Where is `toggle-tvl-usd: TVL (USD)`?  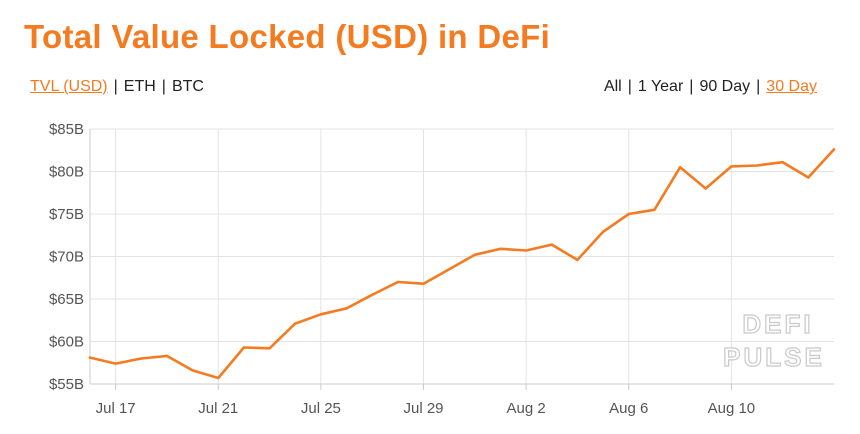
toggle-tvl-usd: TVL (USD) is located at coordinates (69, 86).